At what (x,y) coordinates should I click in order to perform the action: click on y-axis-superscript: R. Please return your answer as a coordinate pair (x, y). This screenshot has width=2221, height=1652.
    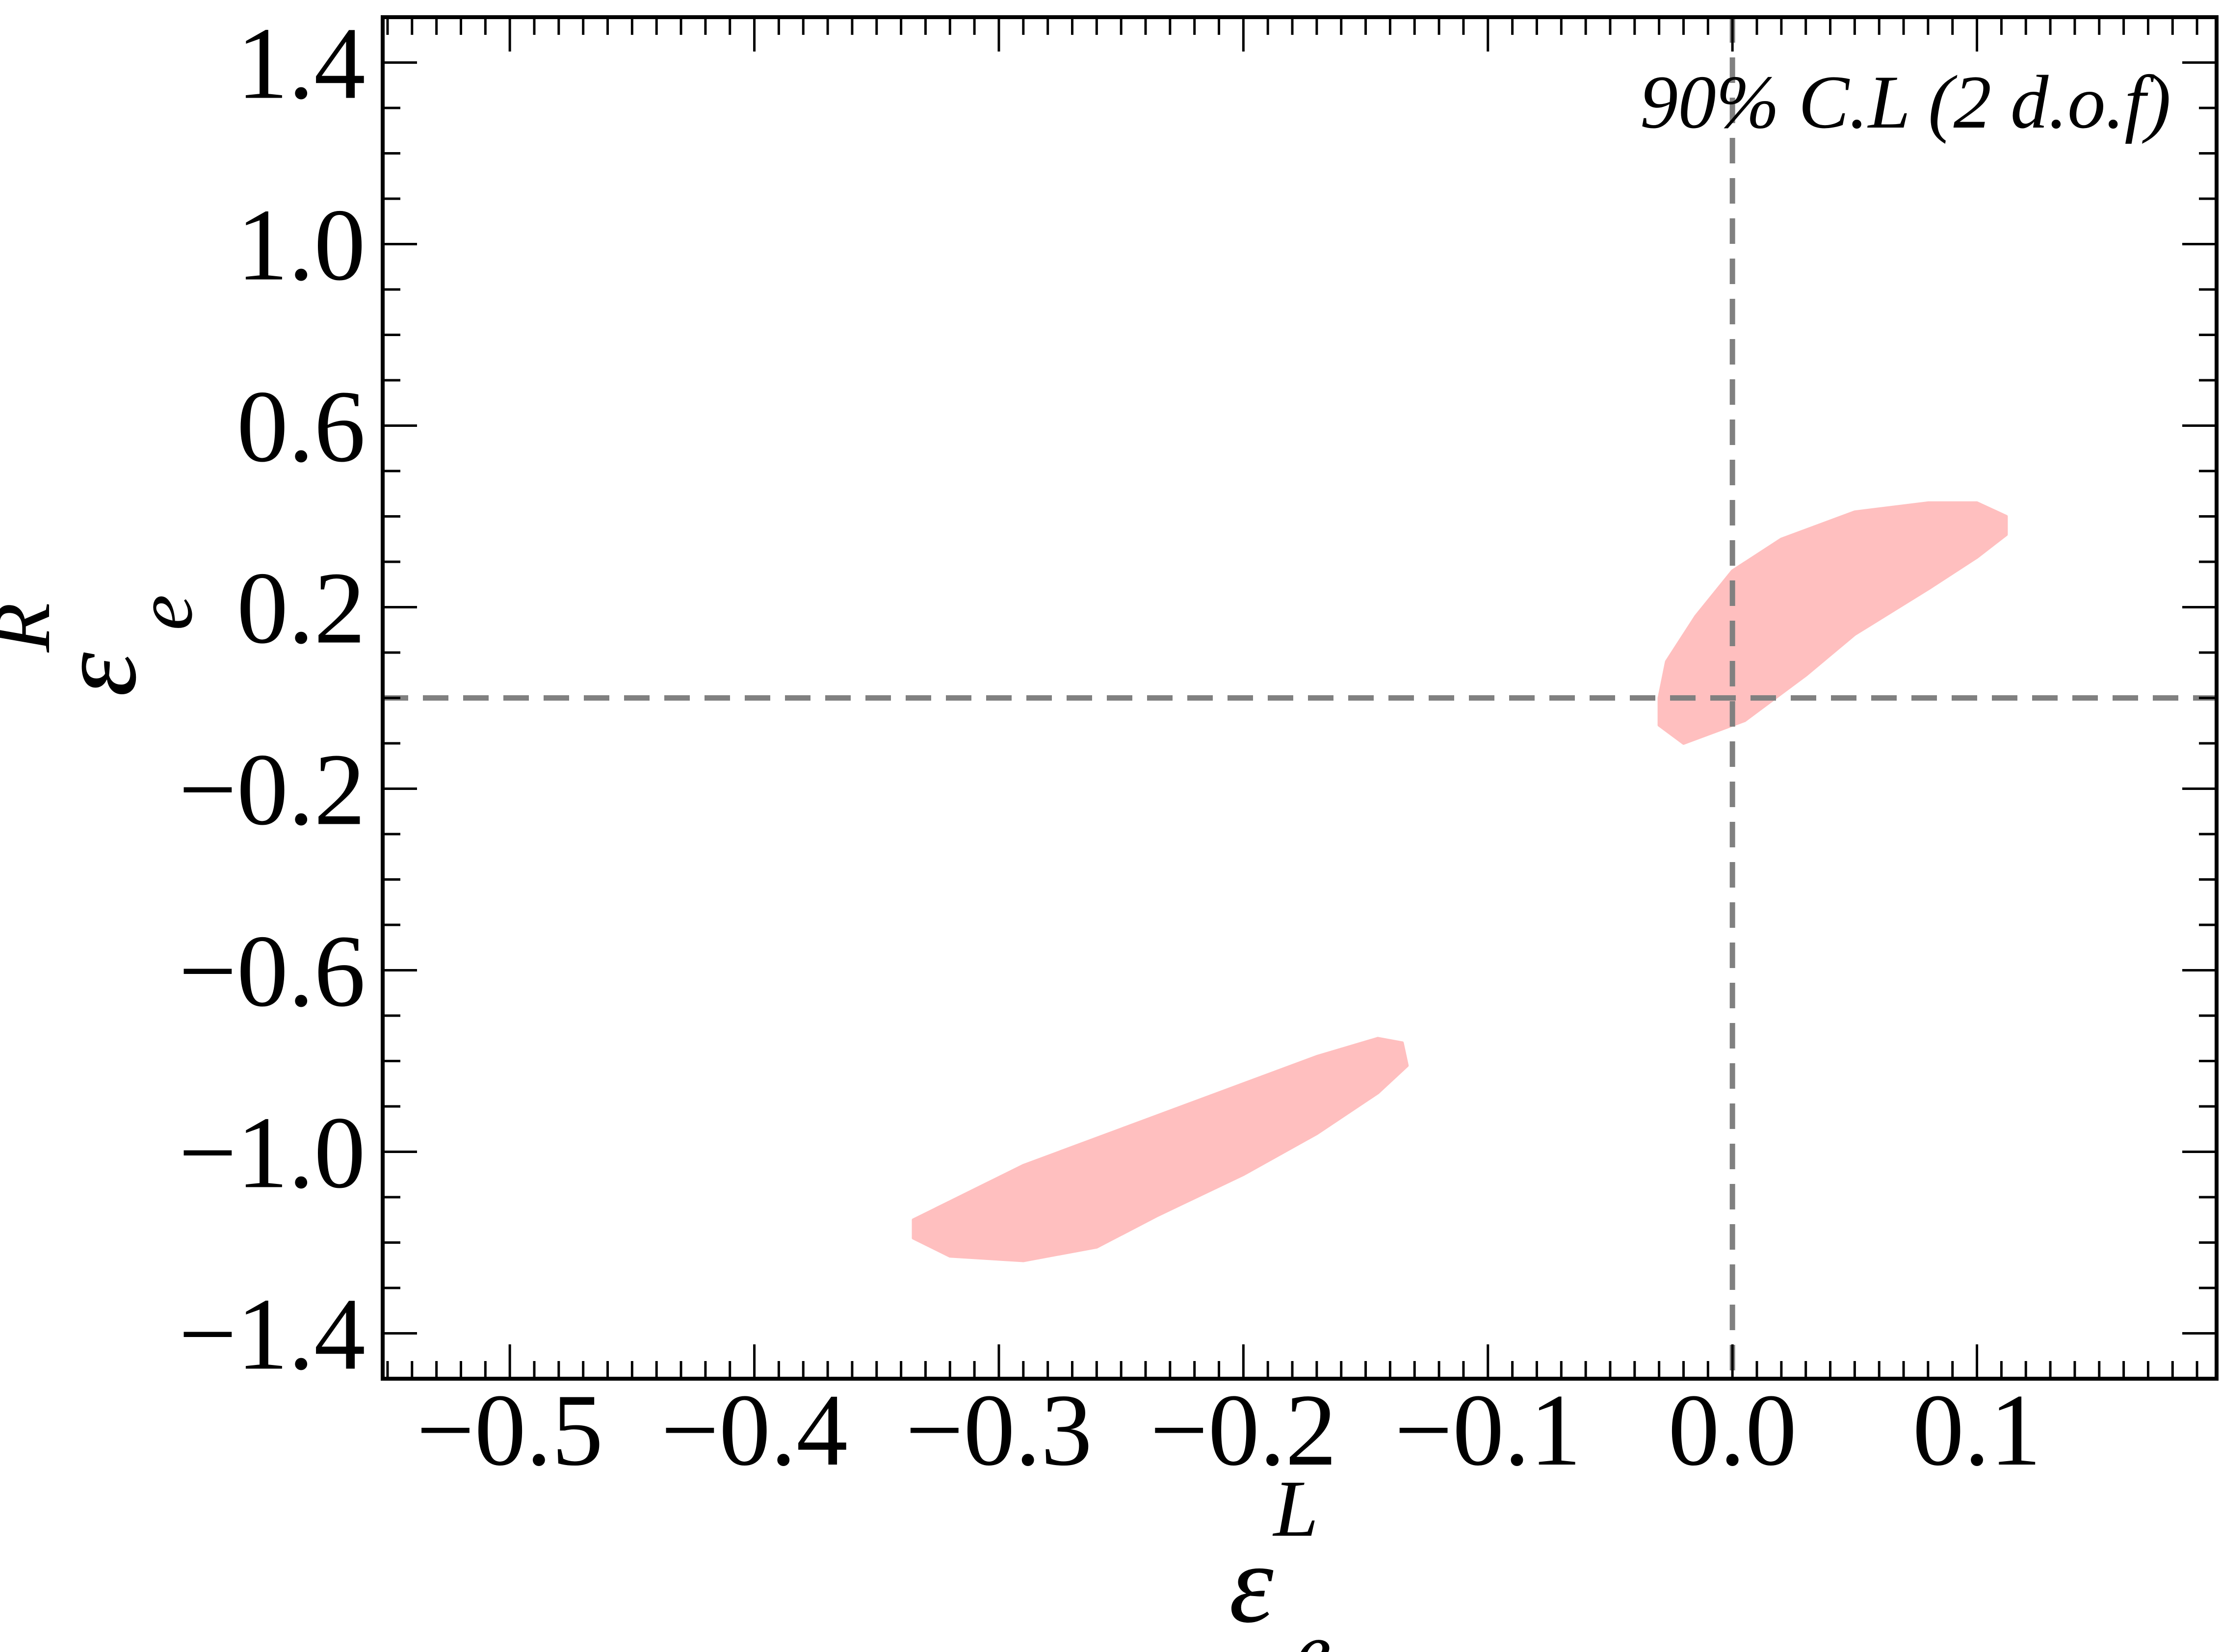
    Looking at the image, I should click on (33, 628).